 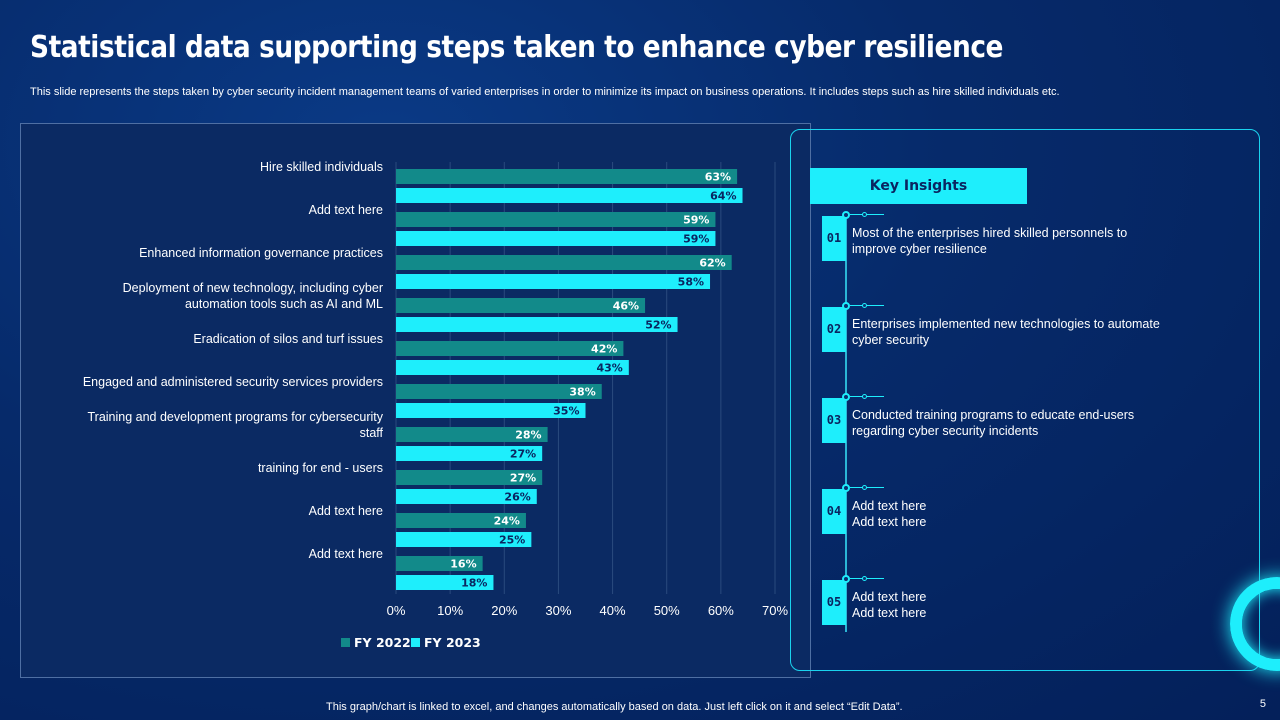 What do you see at coordinates (558, 610) in the screenshot?
I see `x-tick-label: 30%` at bounding box center [558, 610].